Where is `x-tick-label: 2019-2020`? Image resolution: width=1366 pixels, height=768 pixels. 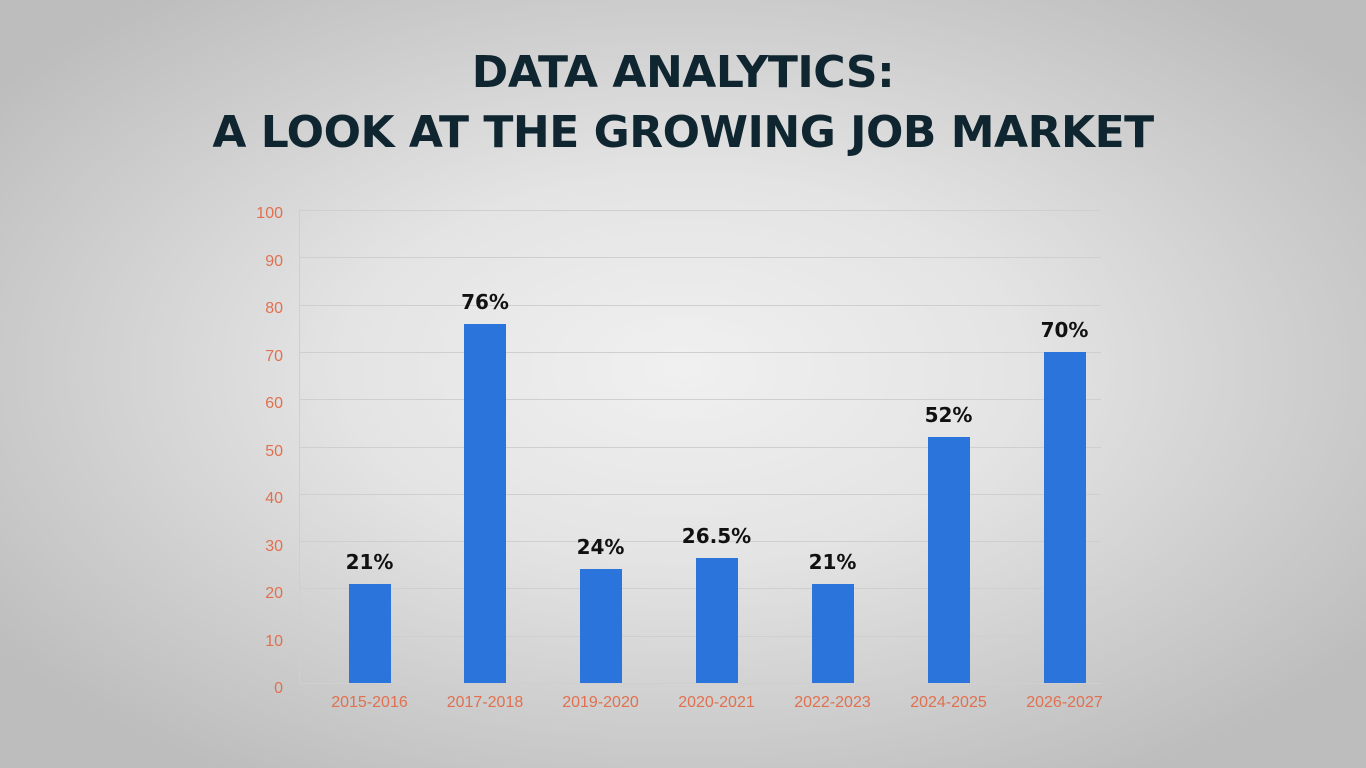
x-tick-label: 2019-2020 is located at coordinates (600, 702).